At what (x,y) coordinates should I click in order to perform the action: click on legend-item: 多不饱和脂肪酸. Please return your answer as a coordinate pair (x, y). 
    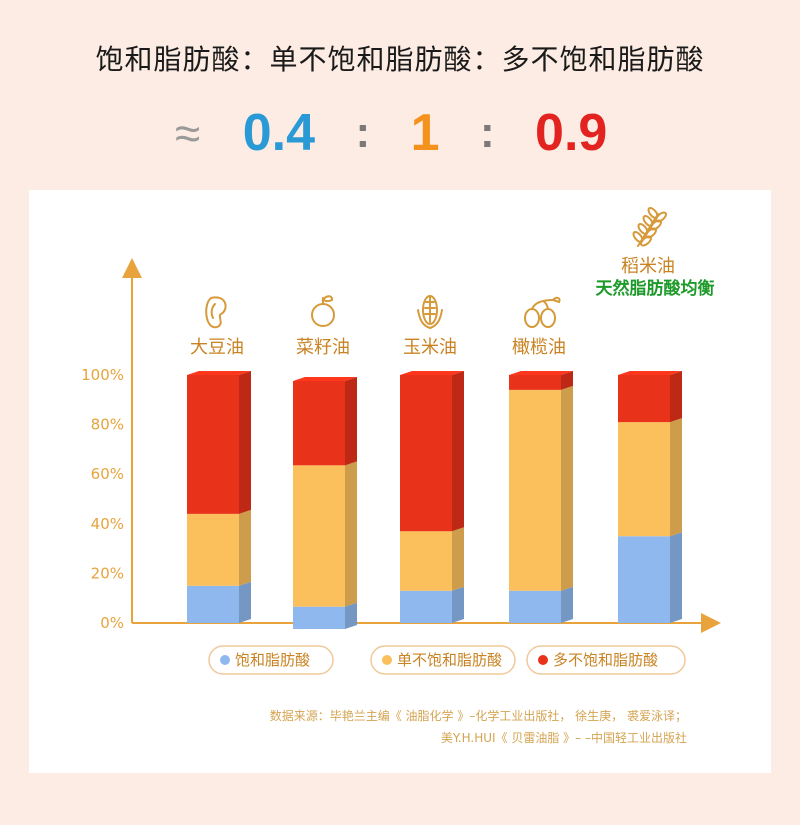
    Looking at the image, I should click on (606, 660).